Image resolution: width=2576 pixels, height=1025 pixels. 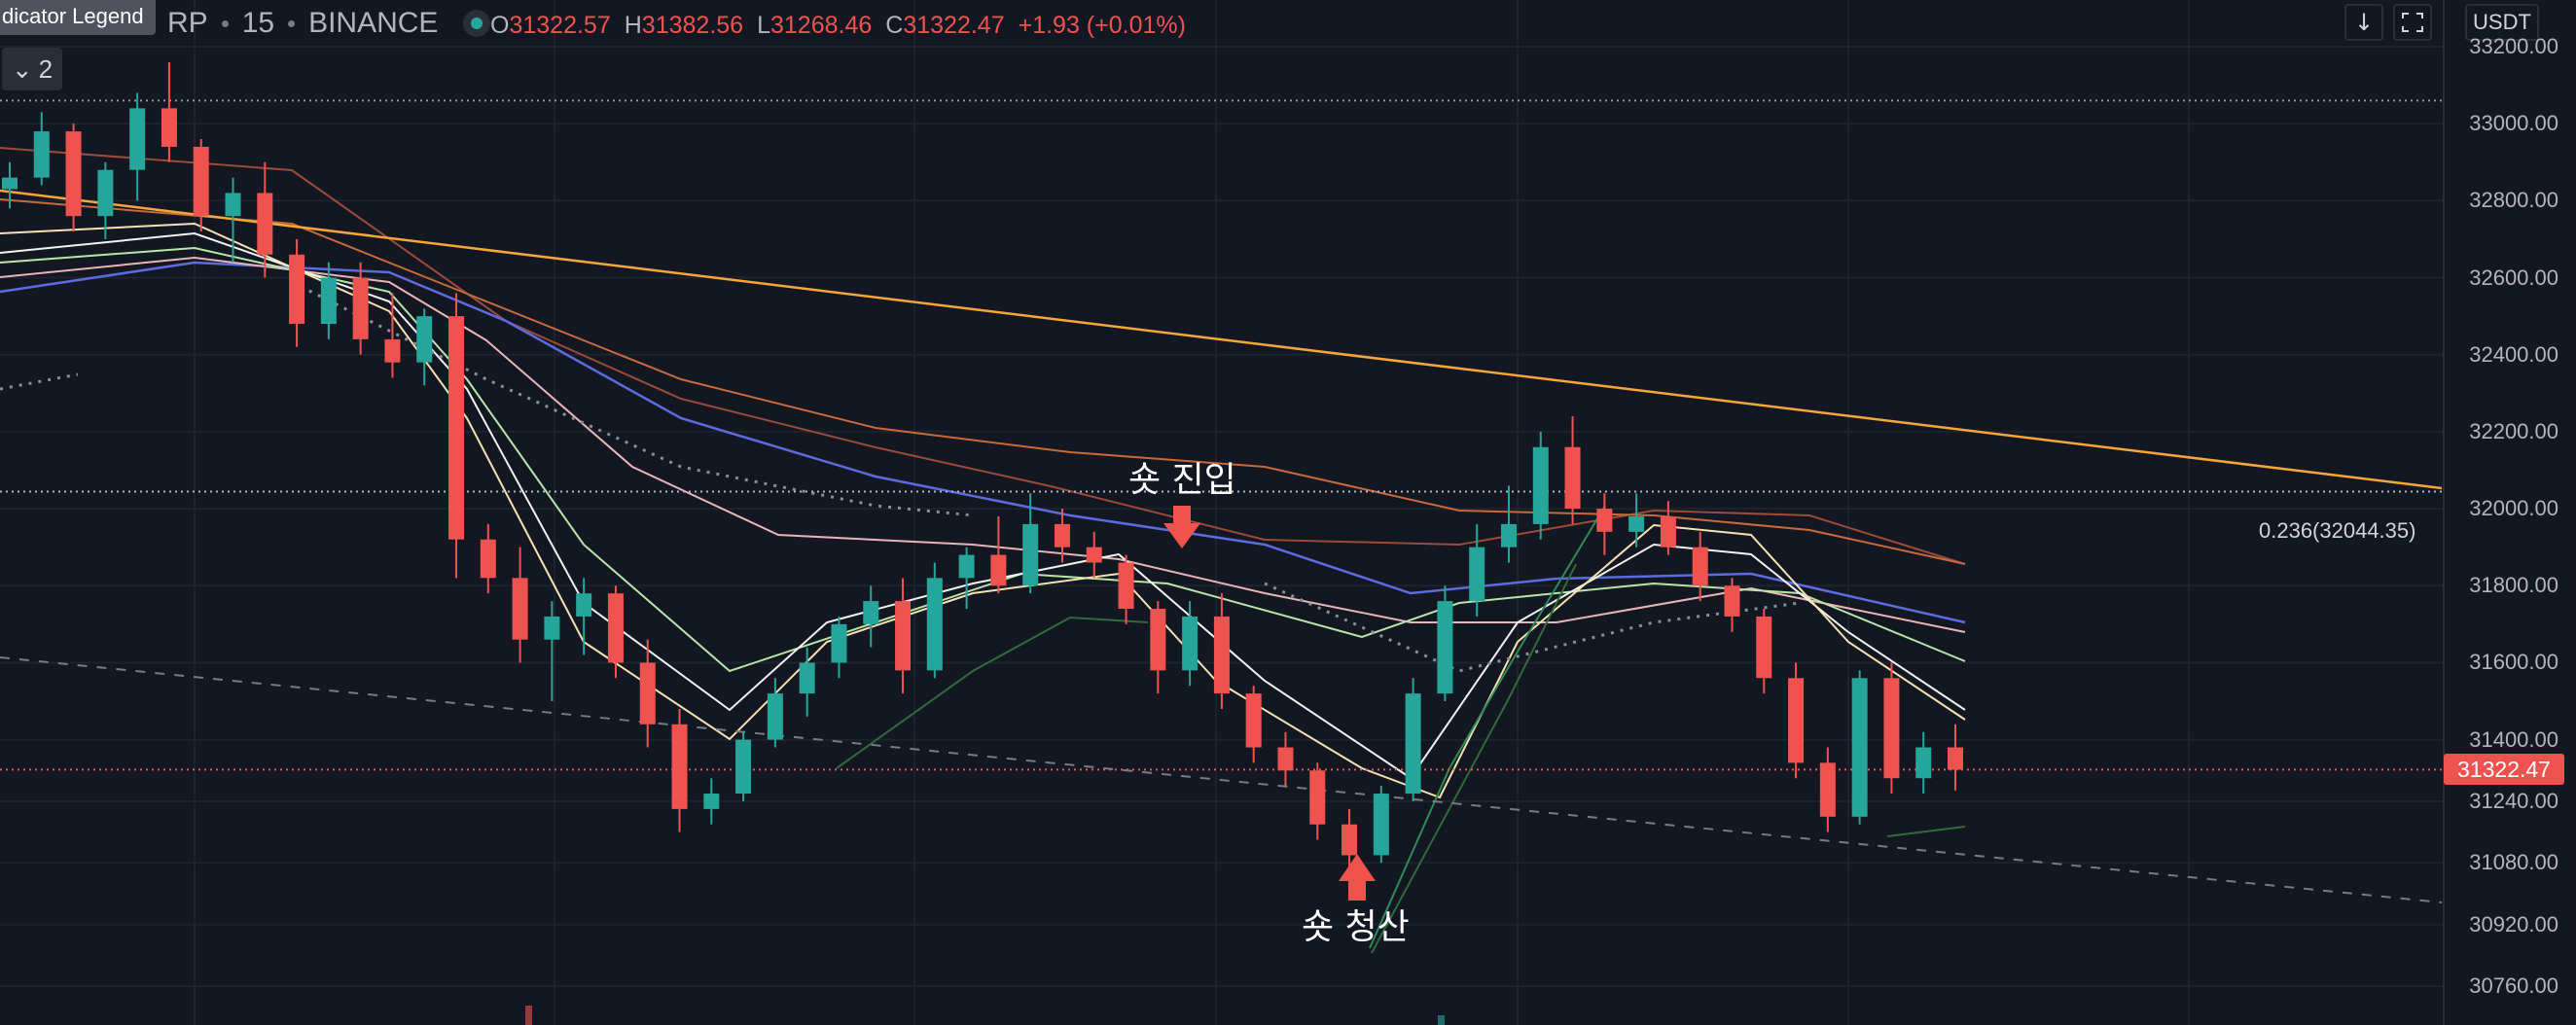 What do you see at coordinates (954, 25) in the screenshot?
I see `close-value: 31322.47` at bounding box center [954, 25].